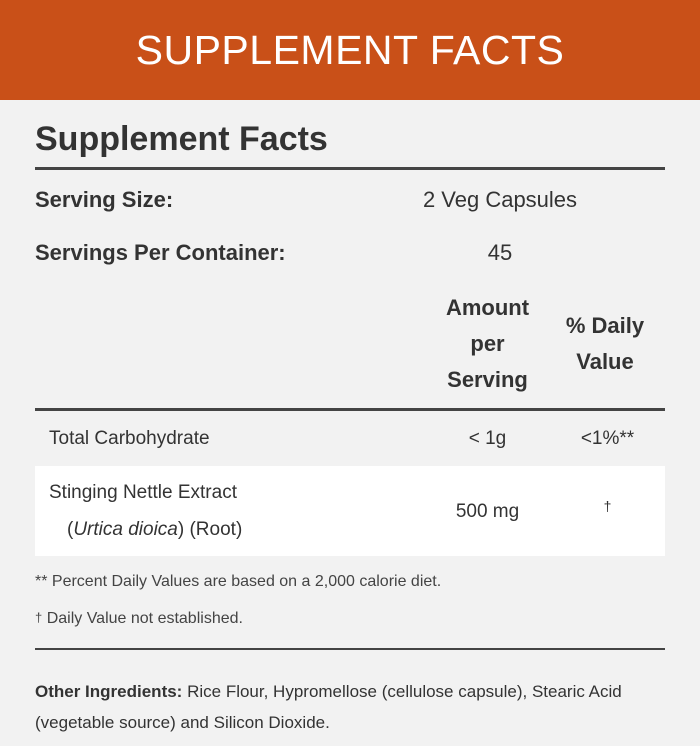 This screenshot has height=746, width=700. Describe the element at coordinates (605, 344) in the screenshot. I see `daily-value-header: % Daily Value` at that location.